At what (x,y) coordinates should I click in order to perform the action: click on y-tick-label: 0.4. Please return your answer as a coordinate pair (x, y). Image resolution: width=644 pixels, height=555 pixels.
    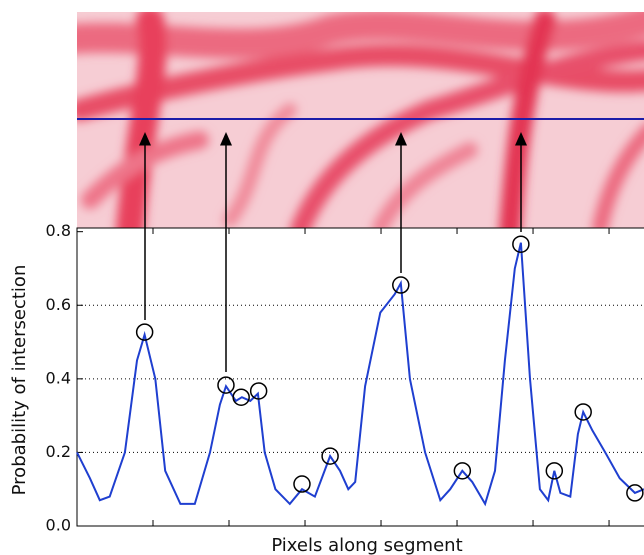
    Looking at the image, I should click on (58, 377).